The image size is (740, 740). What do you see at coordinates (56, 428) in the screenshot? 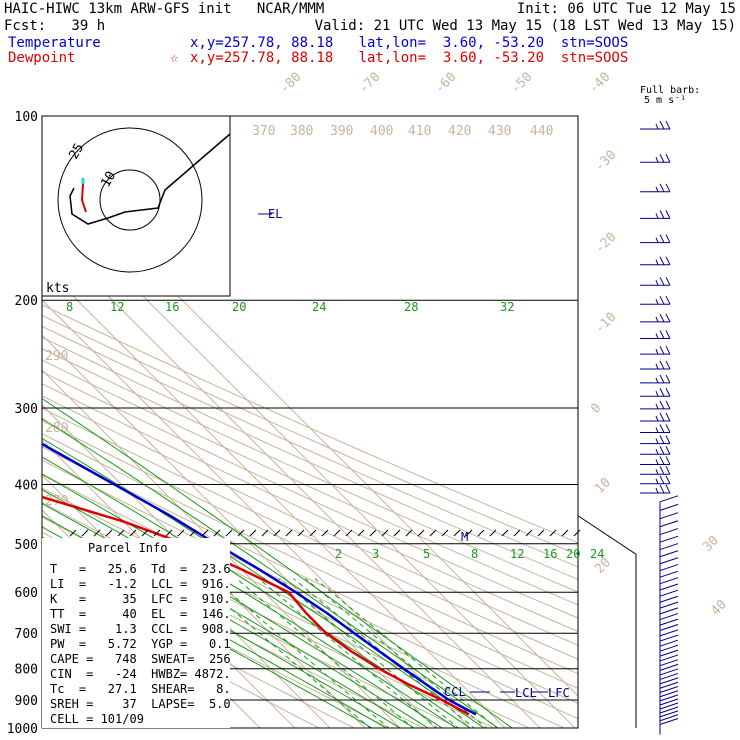
I see `theta-label: 280` at bounding box center [56, 428].